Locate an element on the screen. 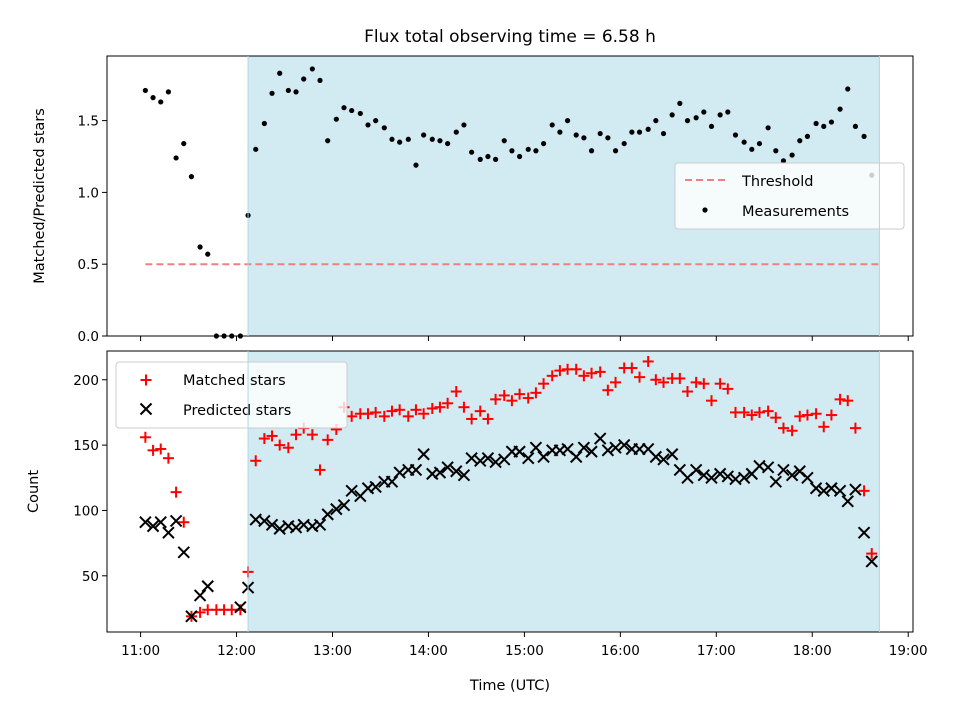  x-tick-label: 19:00 is located at coordinates (908, 651).